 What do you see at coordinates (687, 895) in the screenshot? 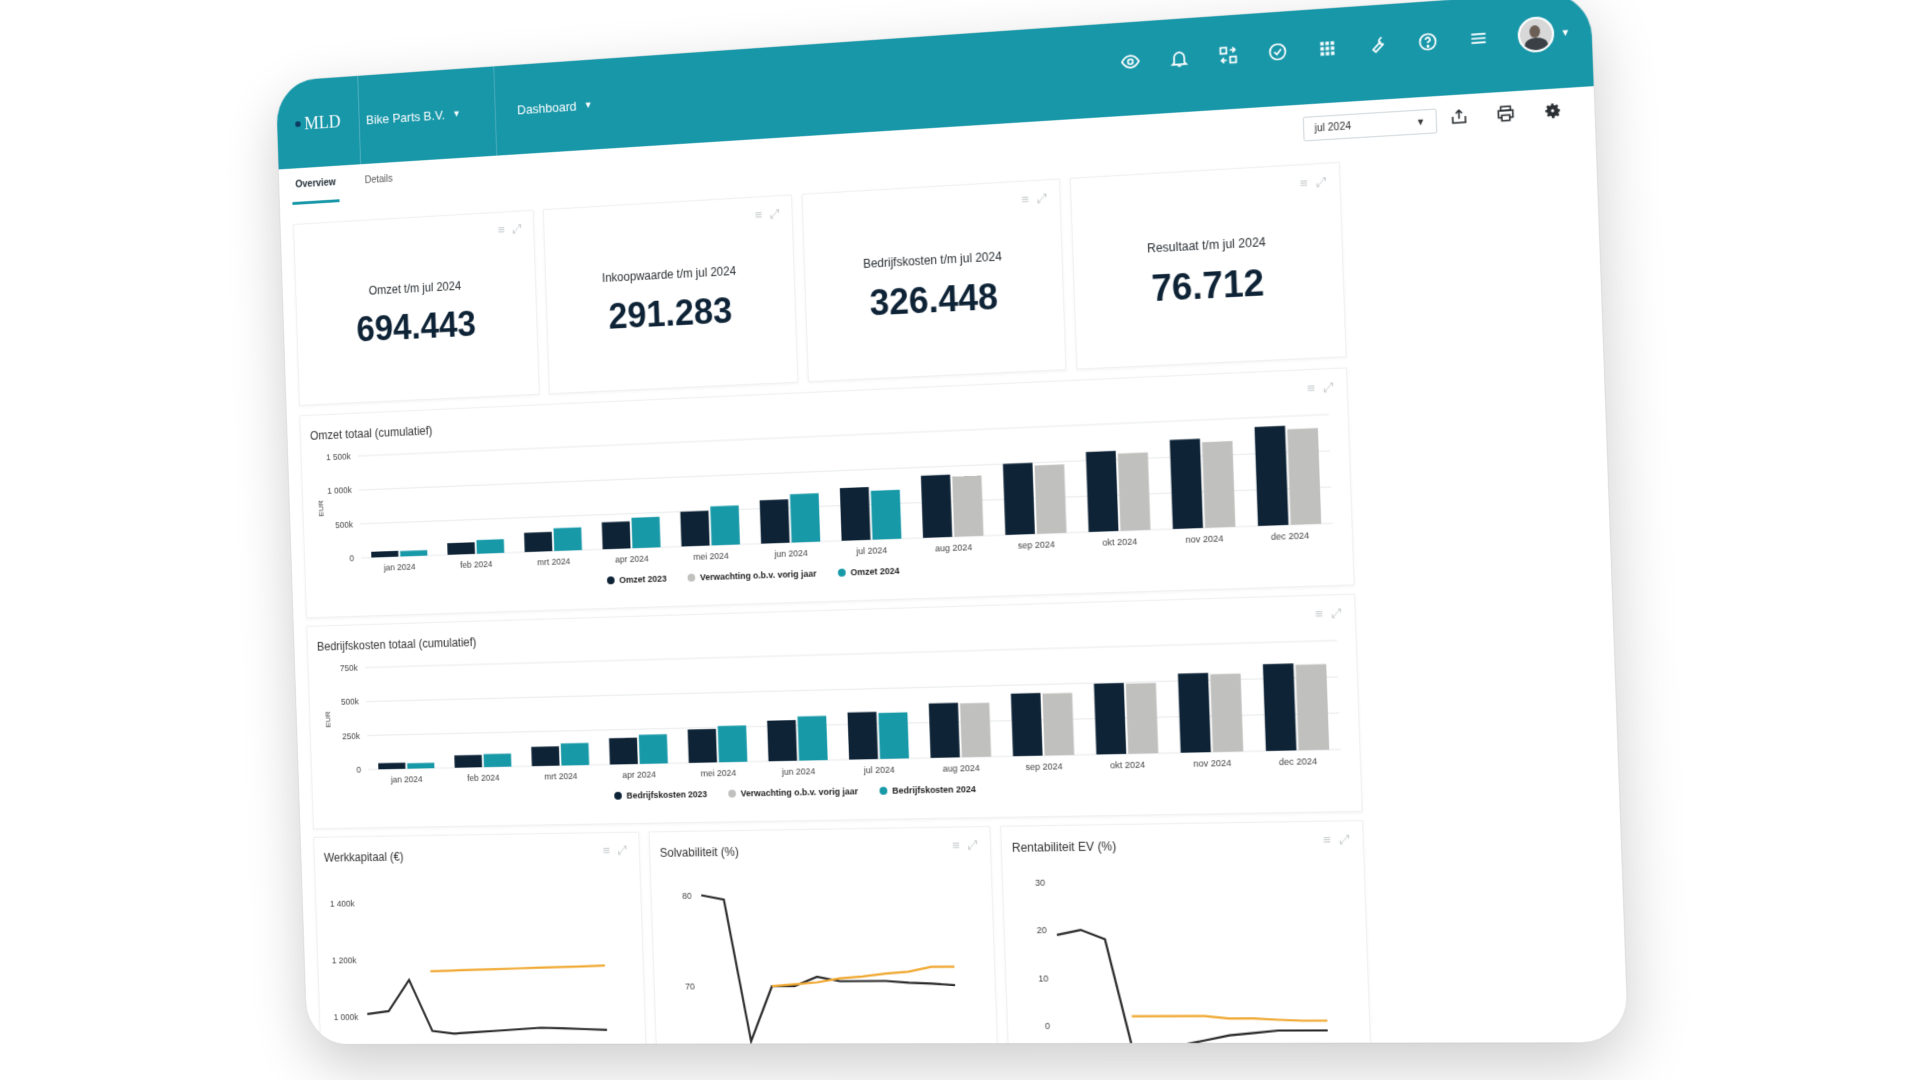
I see `y-tick-label: 80` at bounding box center [687, 895].